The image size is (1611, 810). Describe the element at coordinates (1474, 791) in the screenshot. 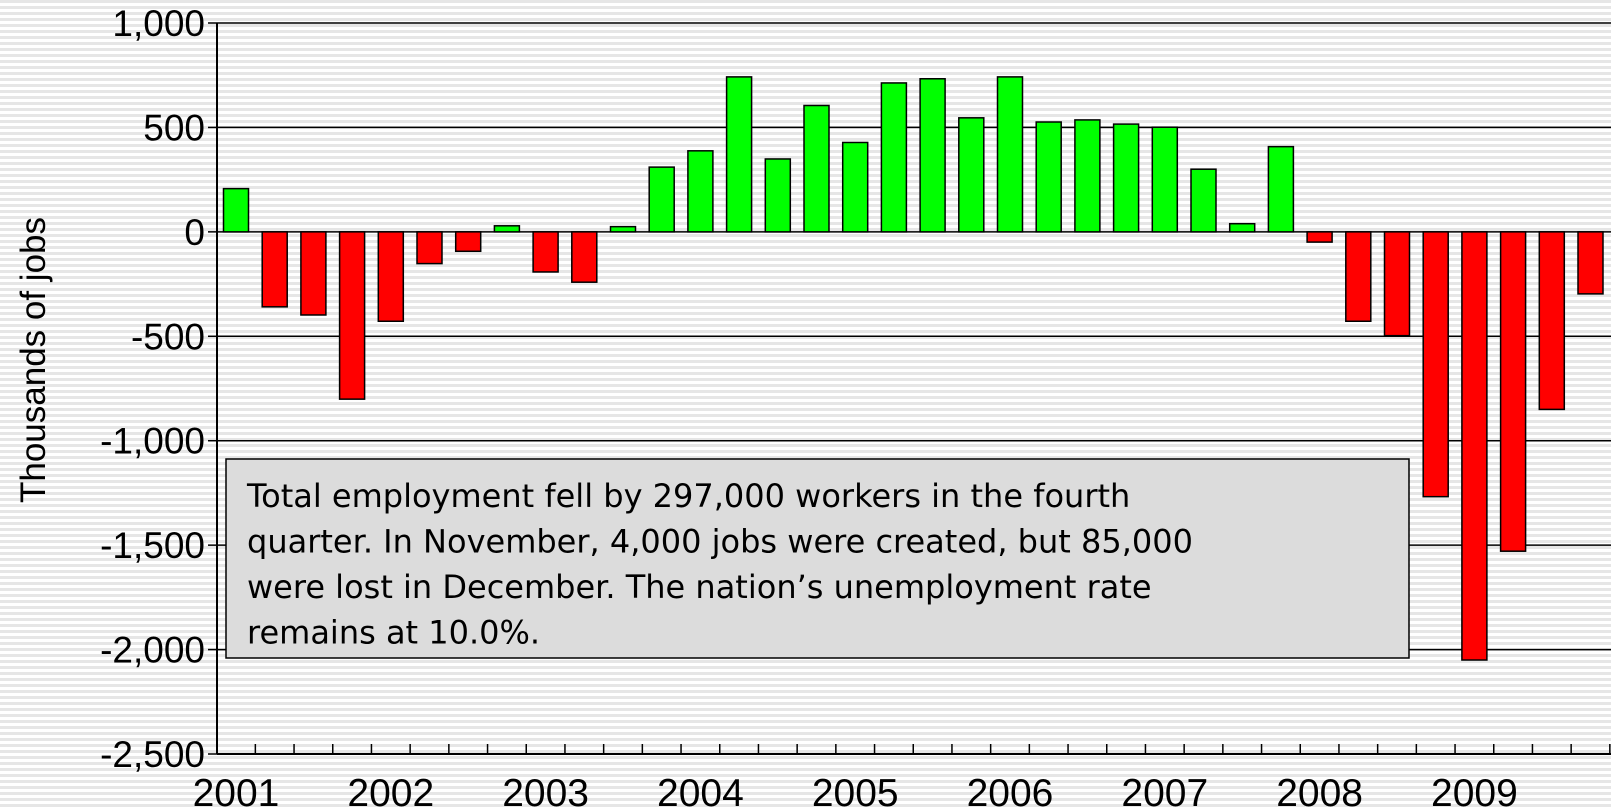

I see `x-tick-label: 2009` at that location.